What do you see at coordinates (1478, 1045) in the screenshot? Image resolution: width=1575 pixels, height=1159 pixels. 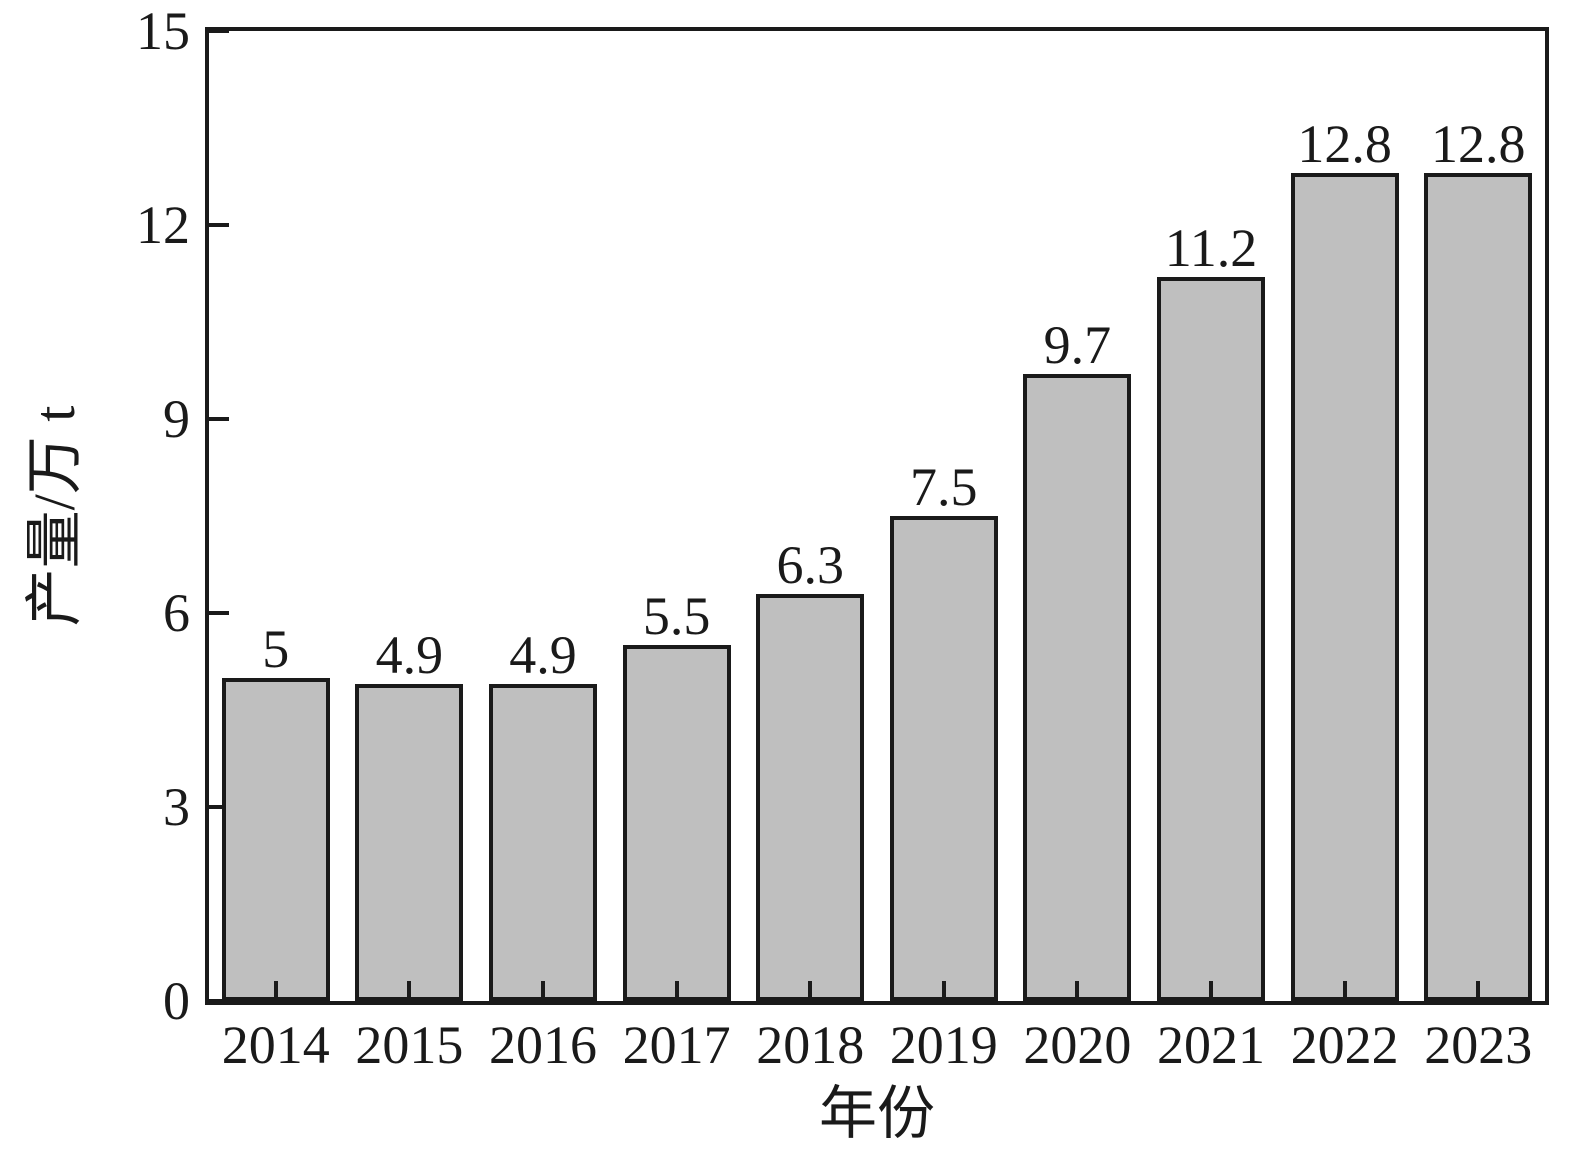 I see `x-tick-label: 2023` at bounding box center [1478, 1045].